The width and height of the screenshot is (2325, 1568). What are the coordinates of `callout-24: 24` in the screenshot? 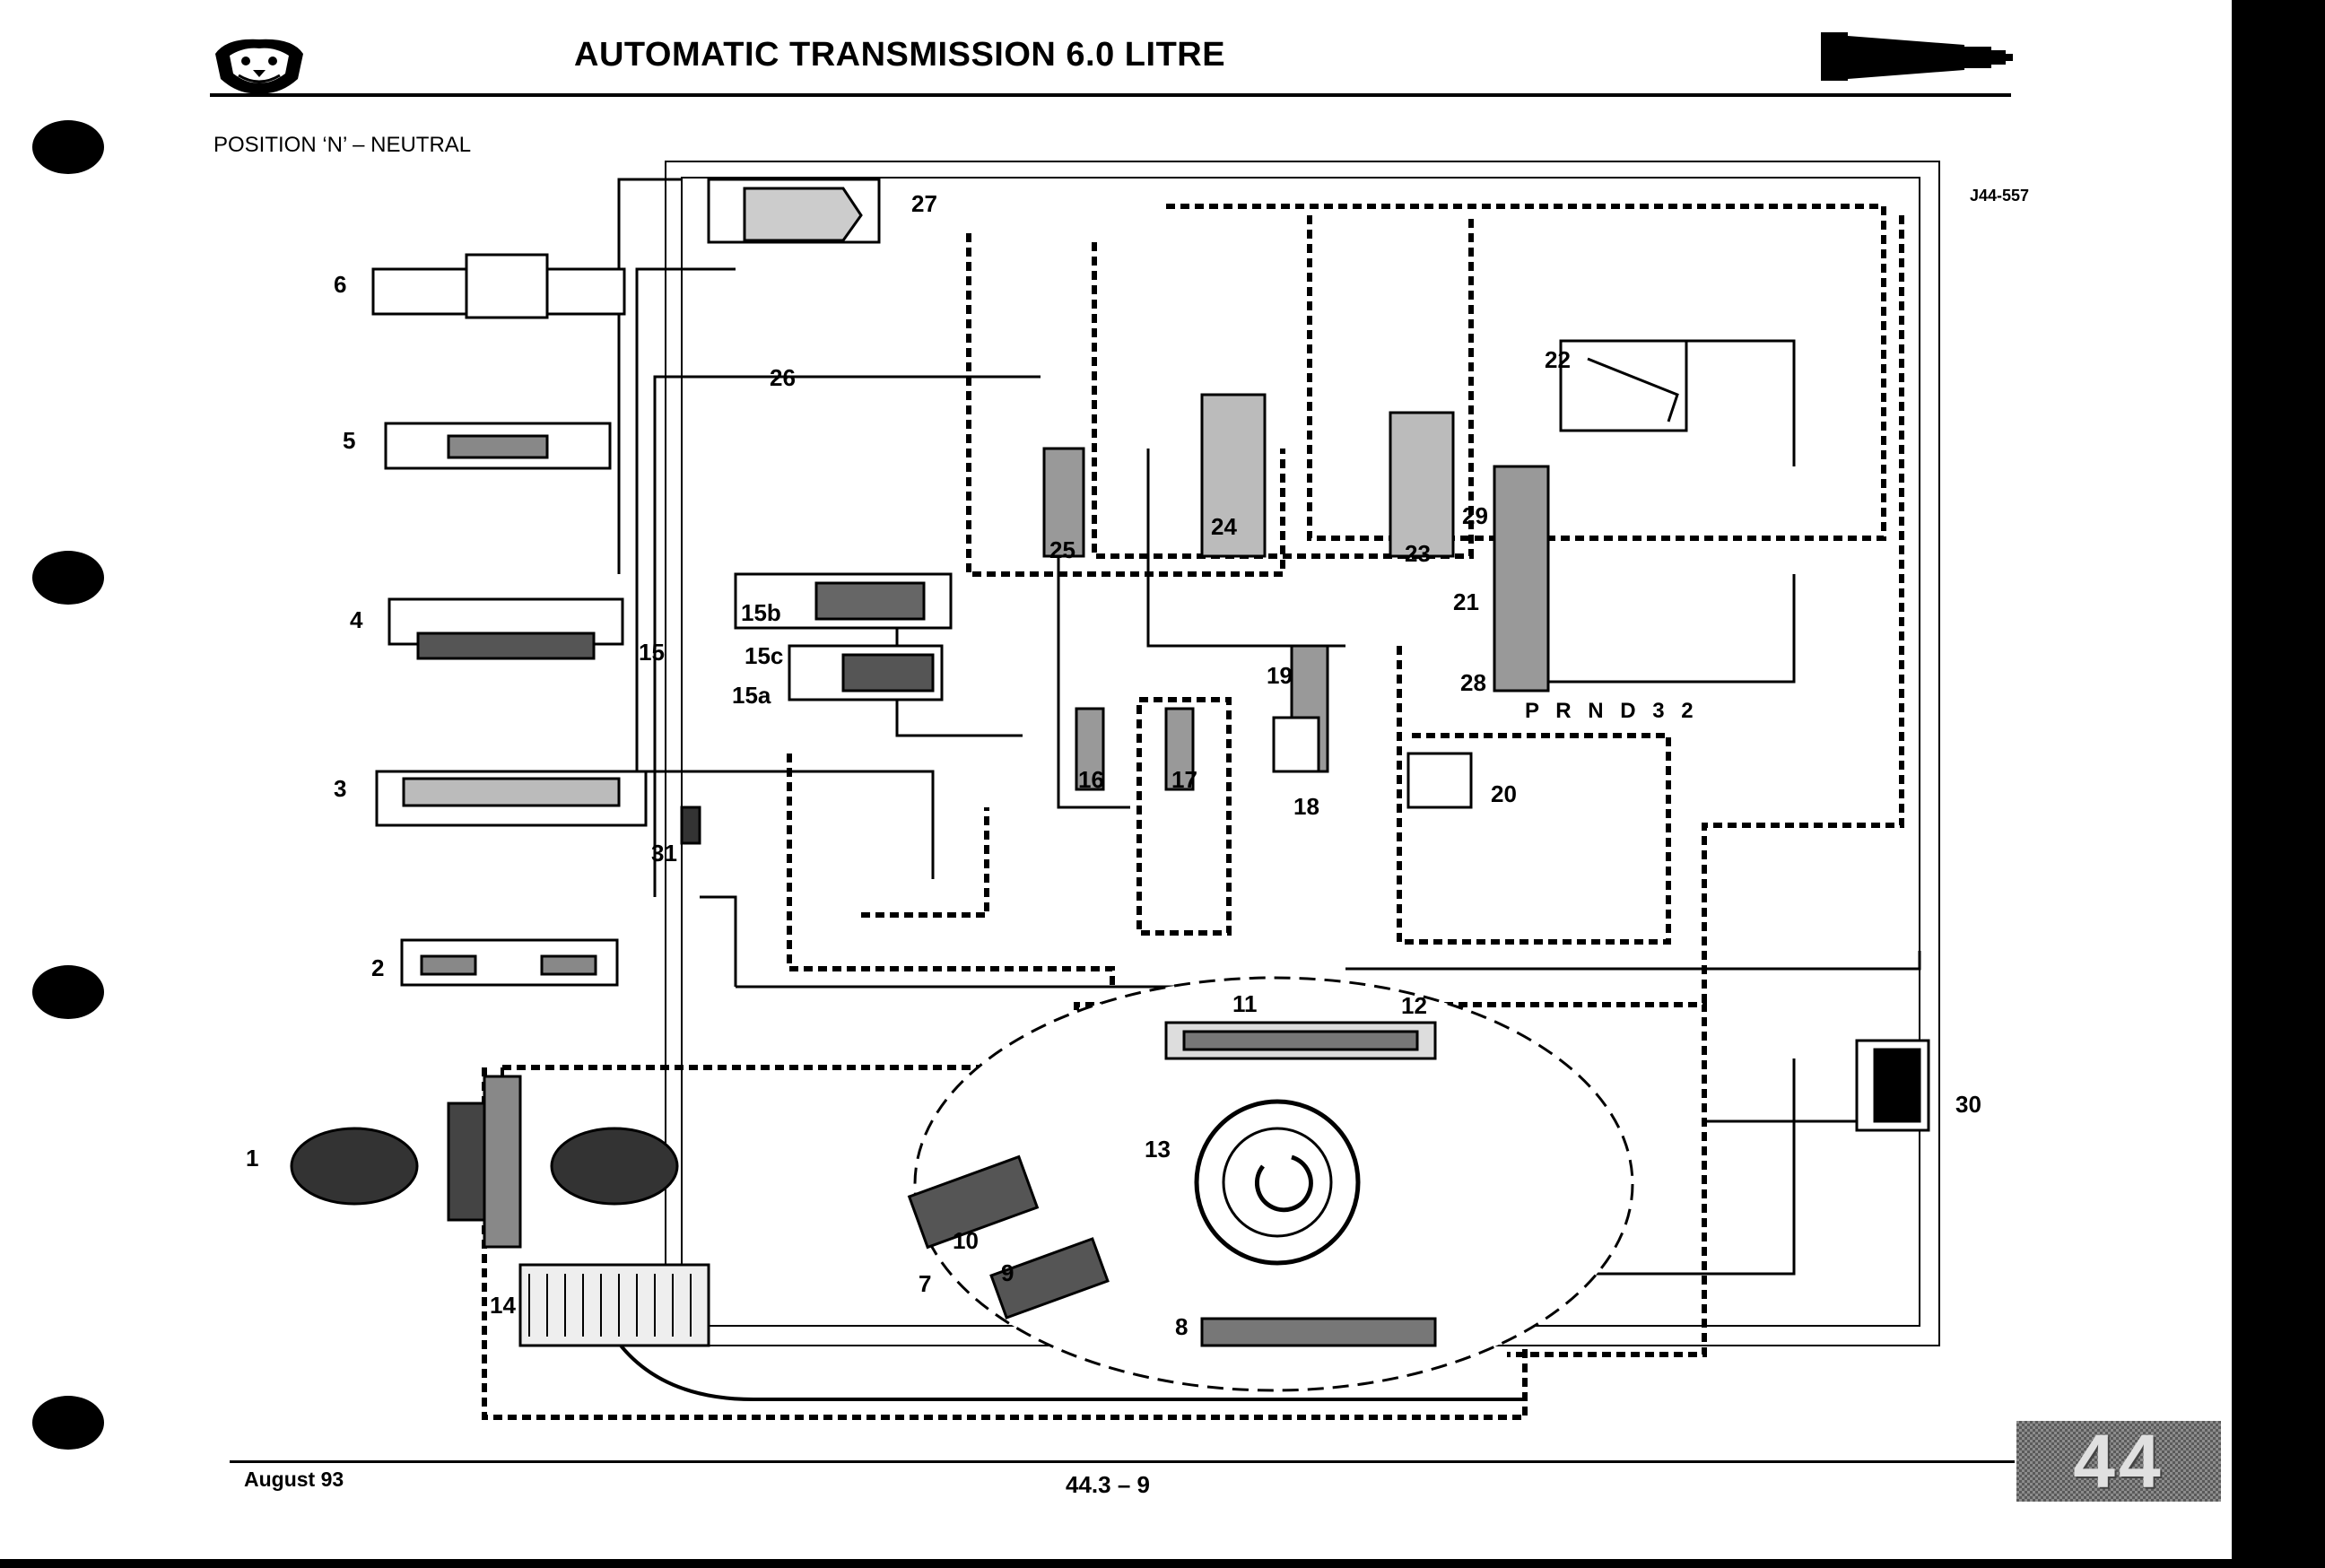 It's located at (1224, 526).